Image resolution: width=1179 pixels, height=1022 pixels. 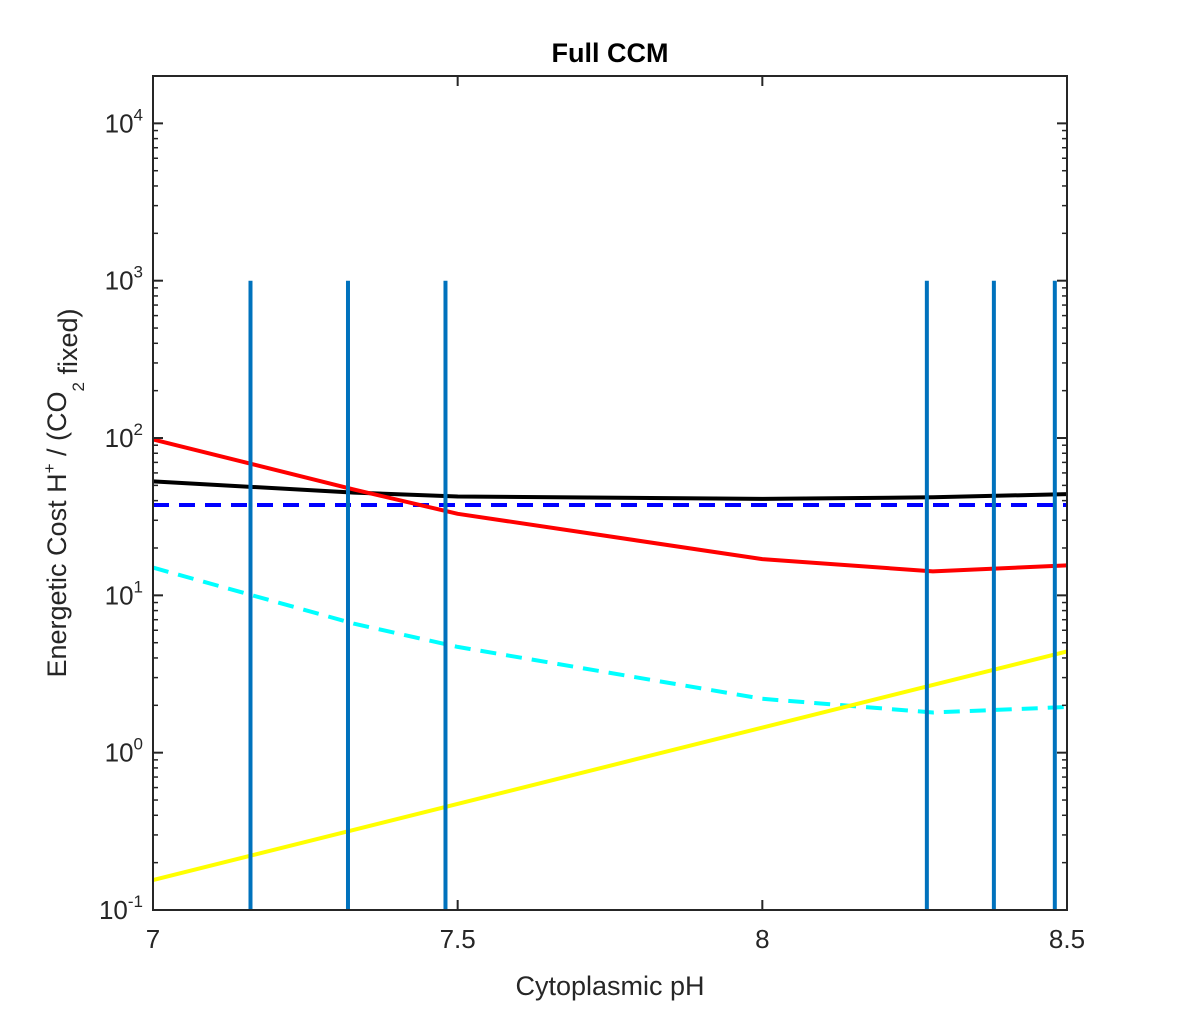 I want to click on x-tick-label: 7, so click(x=153, y=939).